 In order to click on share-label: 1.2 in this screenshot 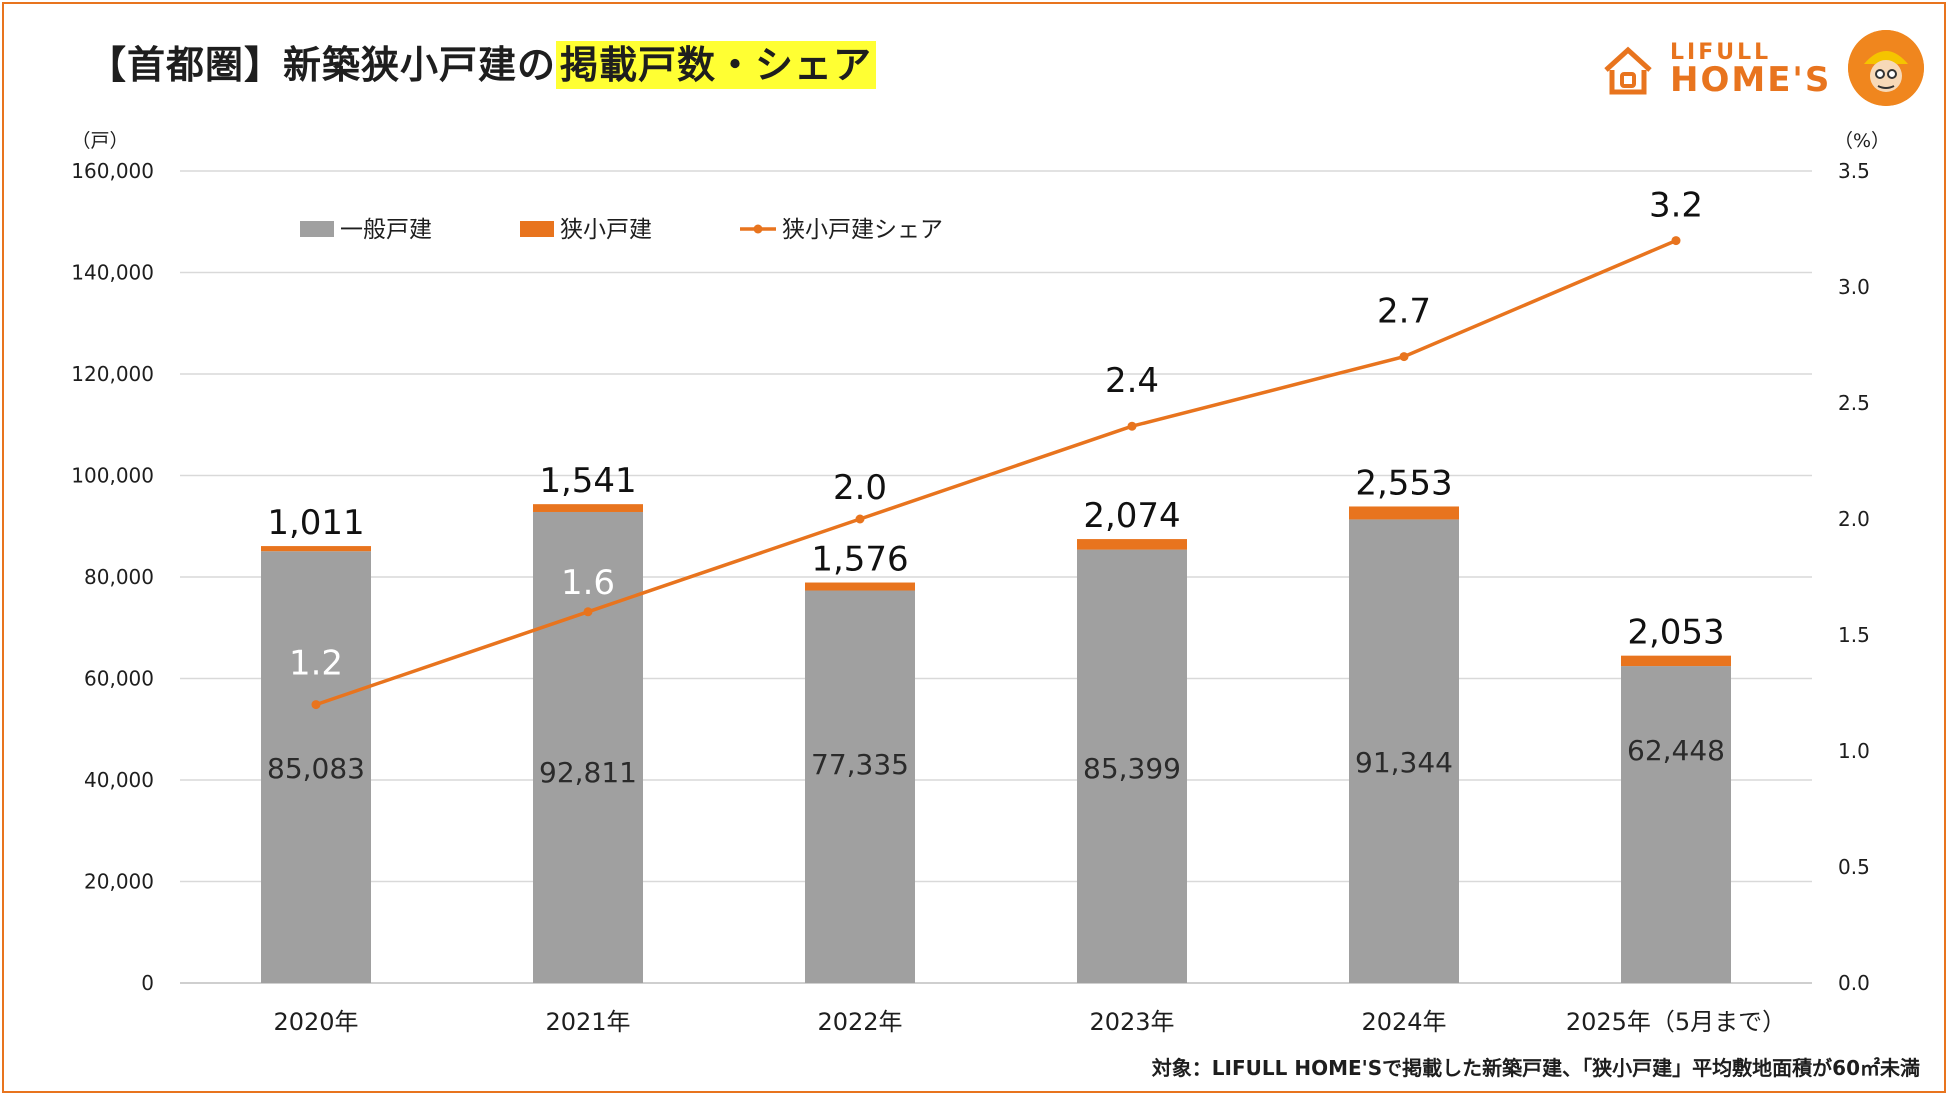, I will do `click(316, 664)`.